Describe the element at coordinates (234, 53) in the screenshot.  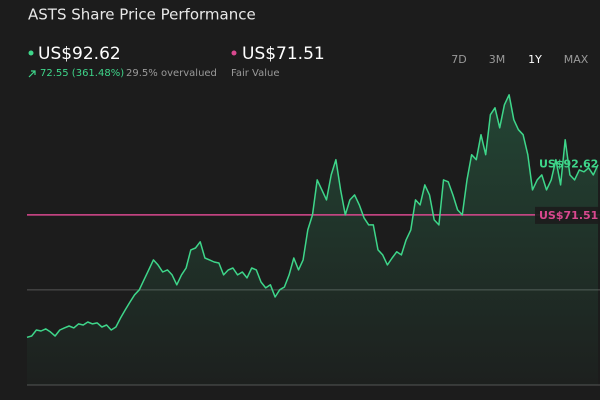
I see `fair-value-dot` at that location.